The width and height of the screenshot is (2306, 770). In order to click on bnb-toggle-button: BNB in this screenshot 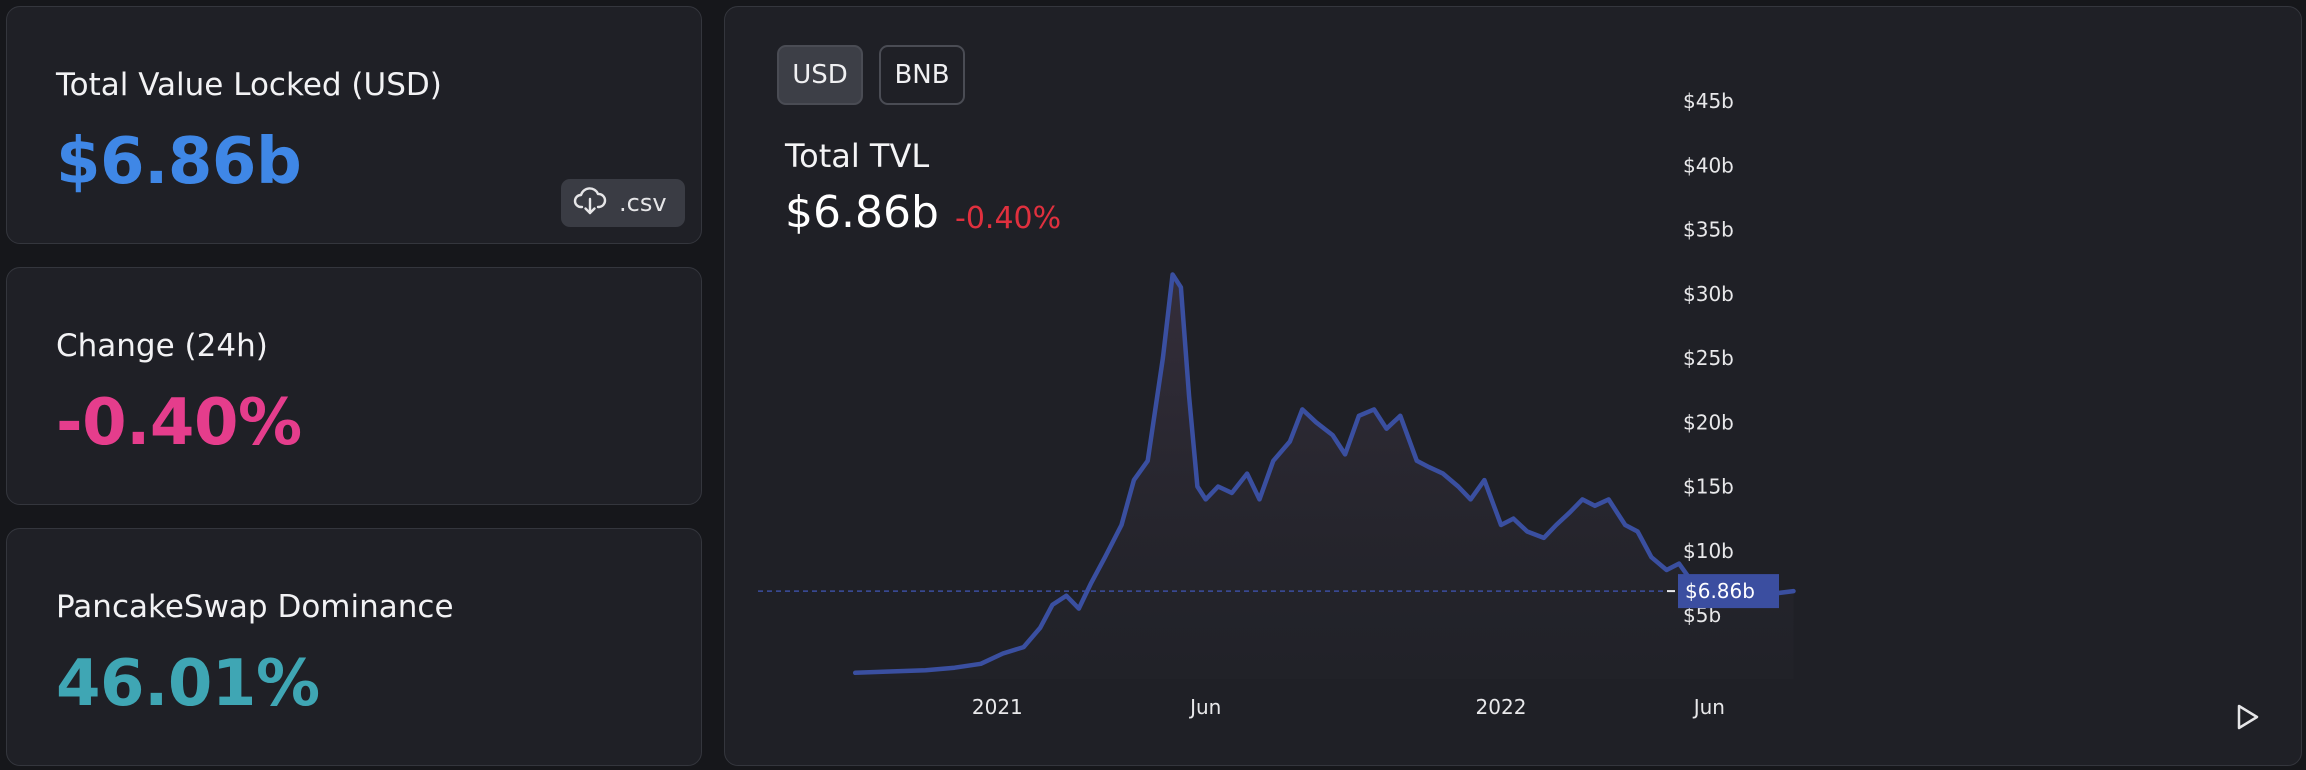, I will do `click(922, 75)`.